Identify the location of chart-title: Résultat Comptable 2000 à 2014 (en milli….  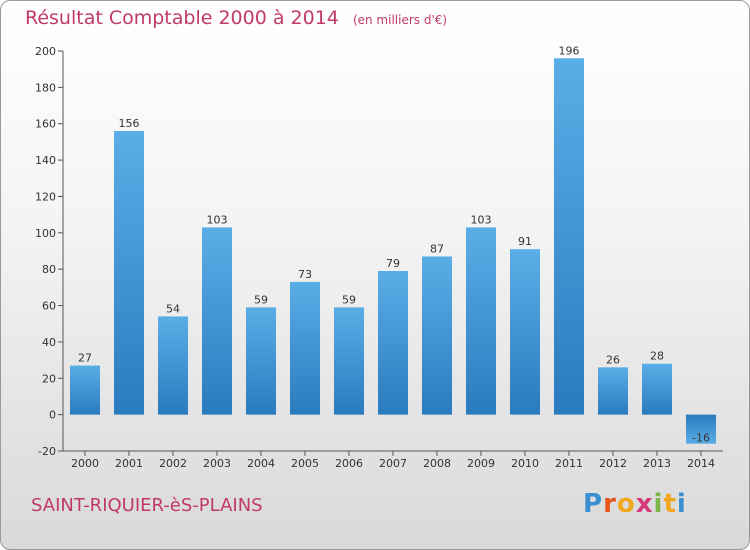
(236, 18).